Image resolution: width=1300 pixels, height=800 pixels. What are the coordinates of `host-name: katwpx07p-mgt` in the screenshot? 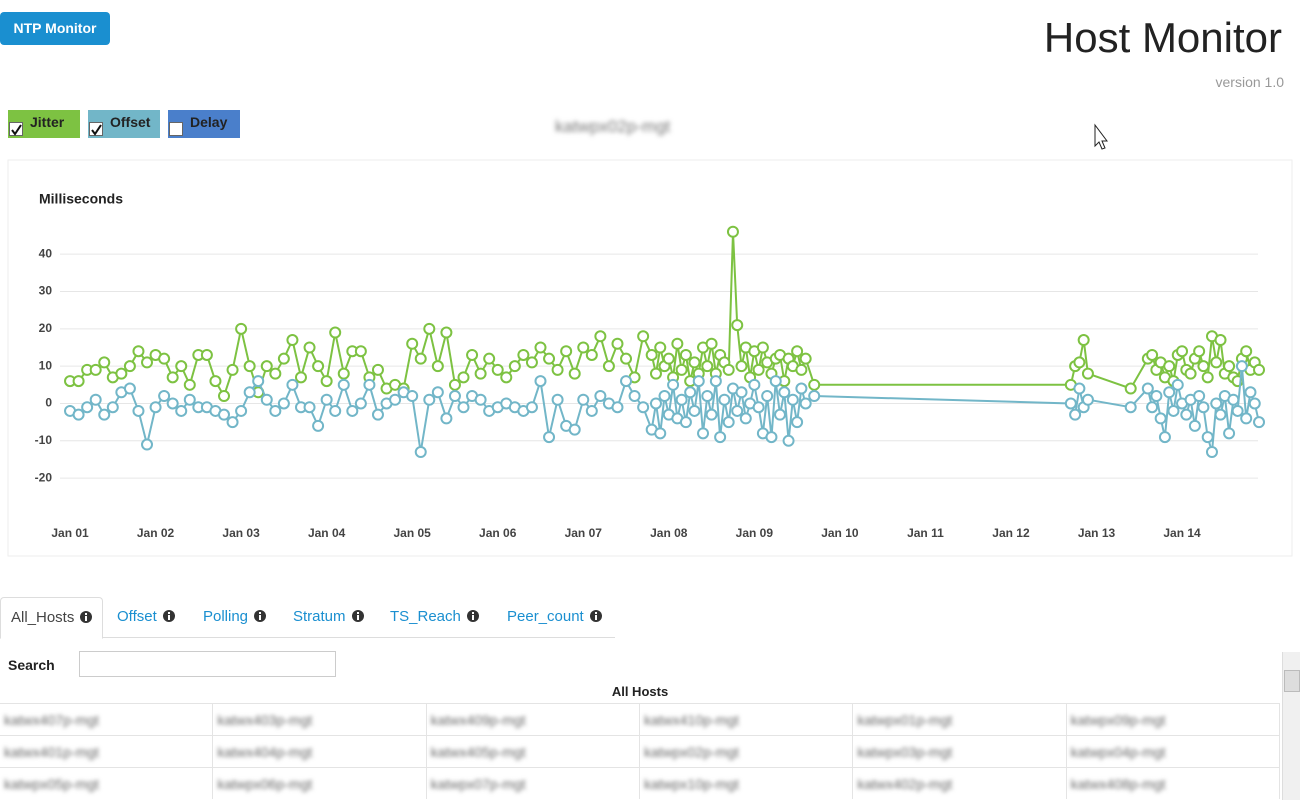 It's located at (478, 783).